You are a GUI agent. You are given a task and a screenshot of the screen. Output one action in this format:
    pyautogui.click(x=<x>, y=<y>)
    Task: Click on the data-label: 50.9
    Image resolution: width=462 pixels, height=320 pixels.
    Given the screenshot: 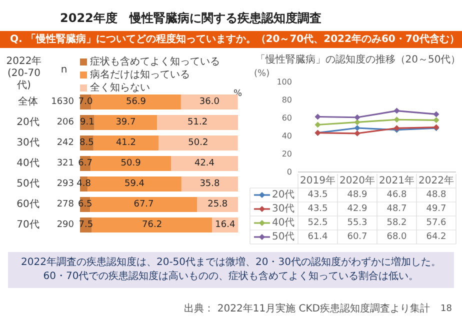 What is the action you would take?
    pyautogui.click(x=131, y=163)
    